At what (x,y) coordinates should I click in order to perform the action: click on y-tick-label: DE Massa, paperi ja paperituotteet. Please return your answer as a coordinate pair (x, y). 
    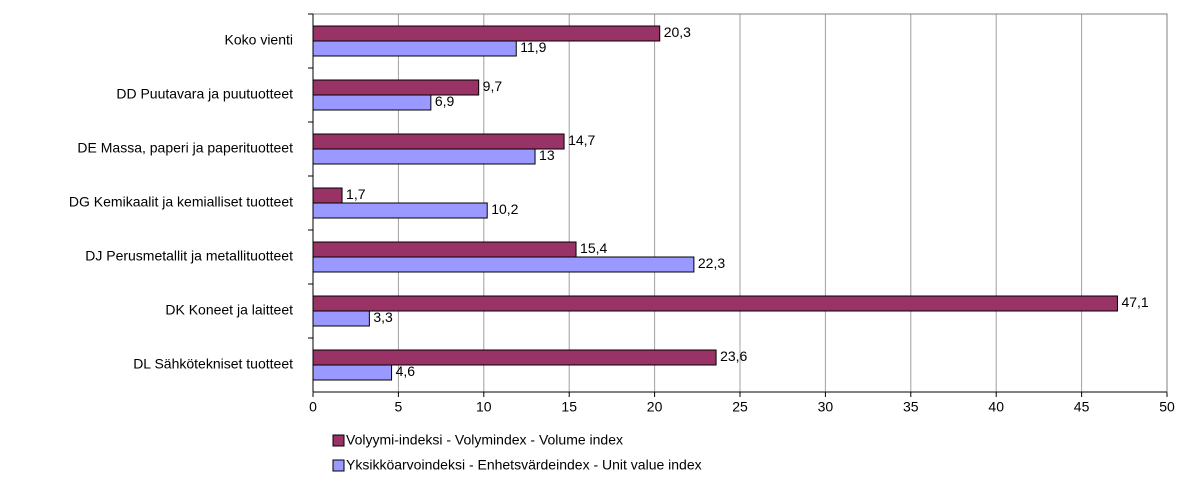
    Looking at the image, I should click on (185, 148).